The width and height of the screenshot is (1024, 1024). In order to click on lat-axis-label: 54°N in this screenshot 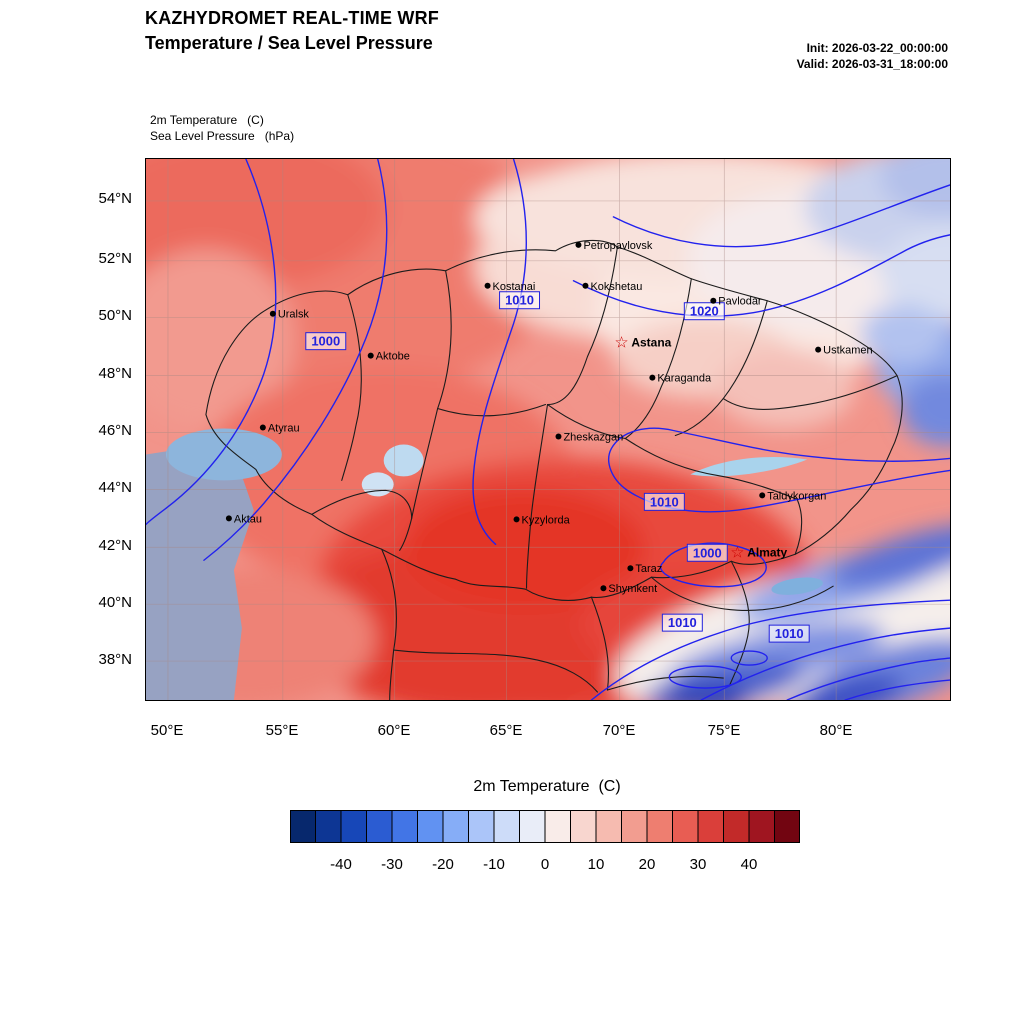, I will do `click(115, 198)`.